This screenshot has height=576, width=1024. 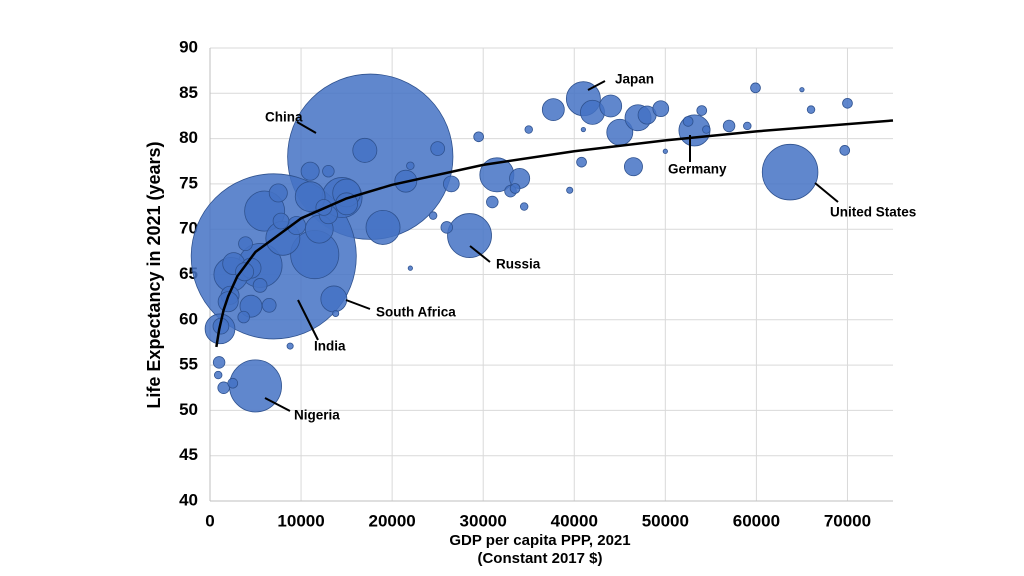 I want to click on y-tick-label: 60, so click(x=188, y=318).